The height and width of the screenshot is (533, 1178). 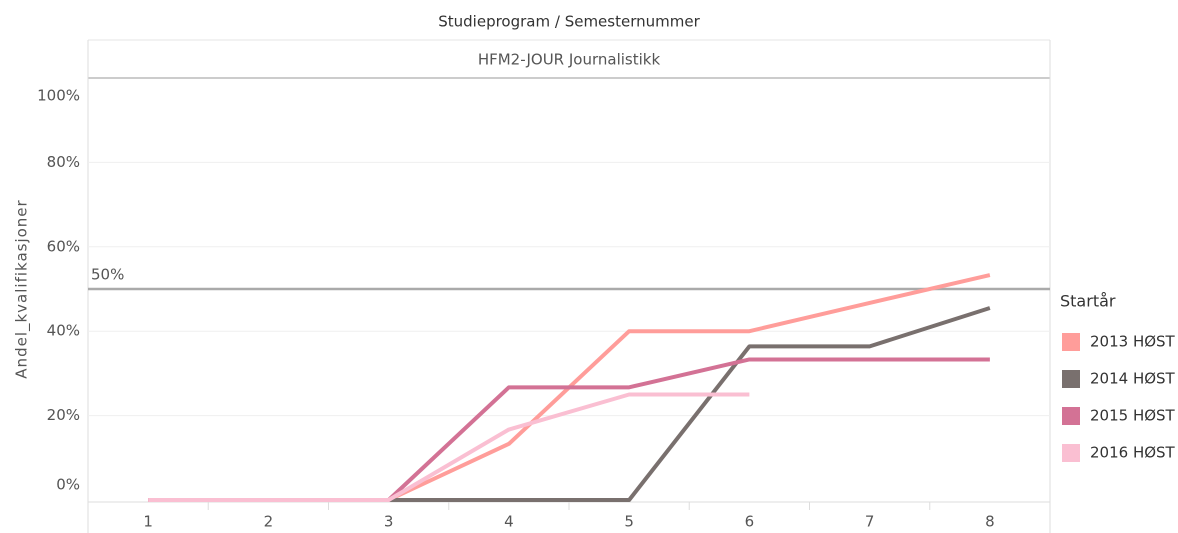 I want to click on y-tick-label: 40%, so click(x=63, y=331).